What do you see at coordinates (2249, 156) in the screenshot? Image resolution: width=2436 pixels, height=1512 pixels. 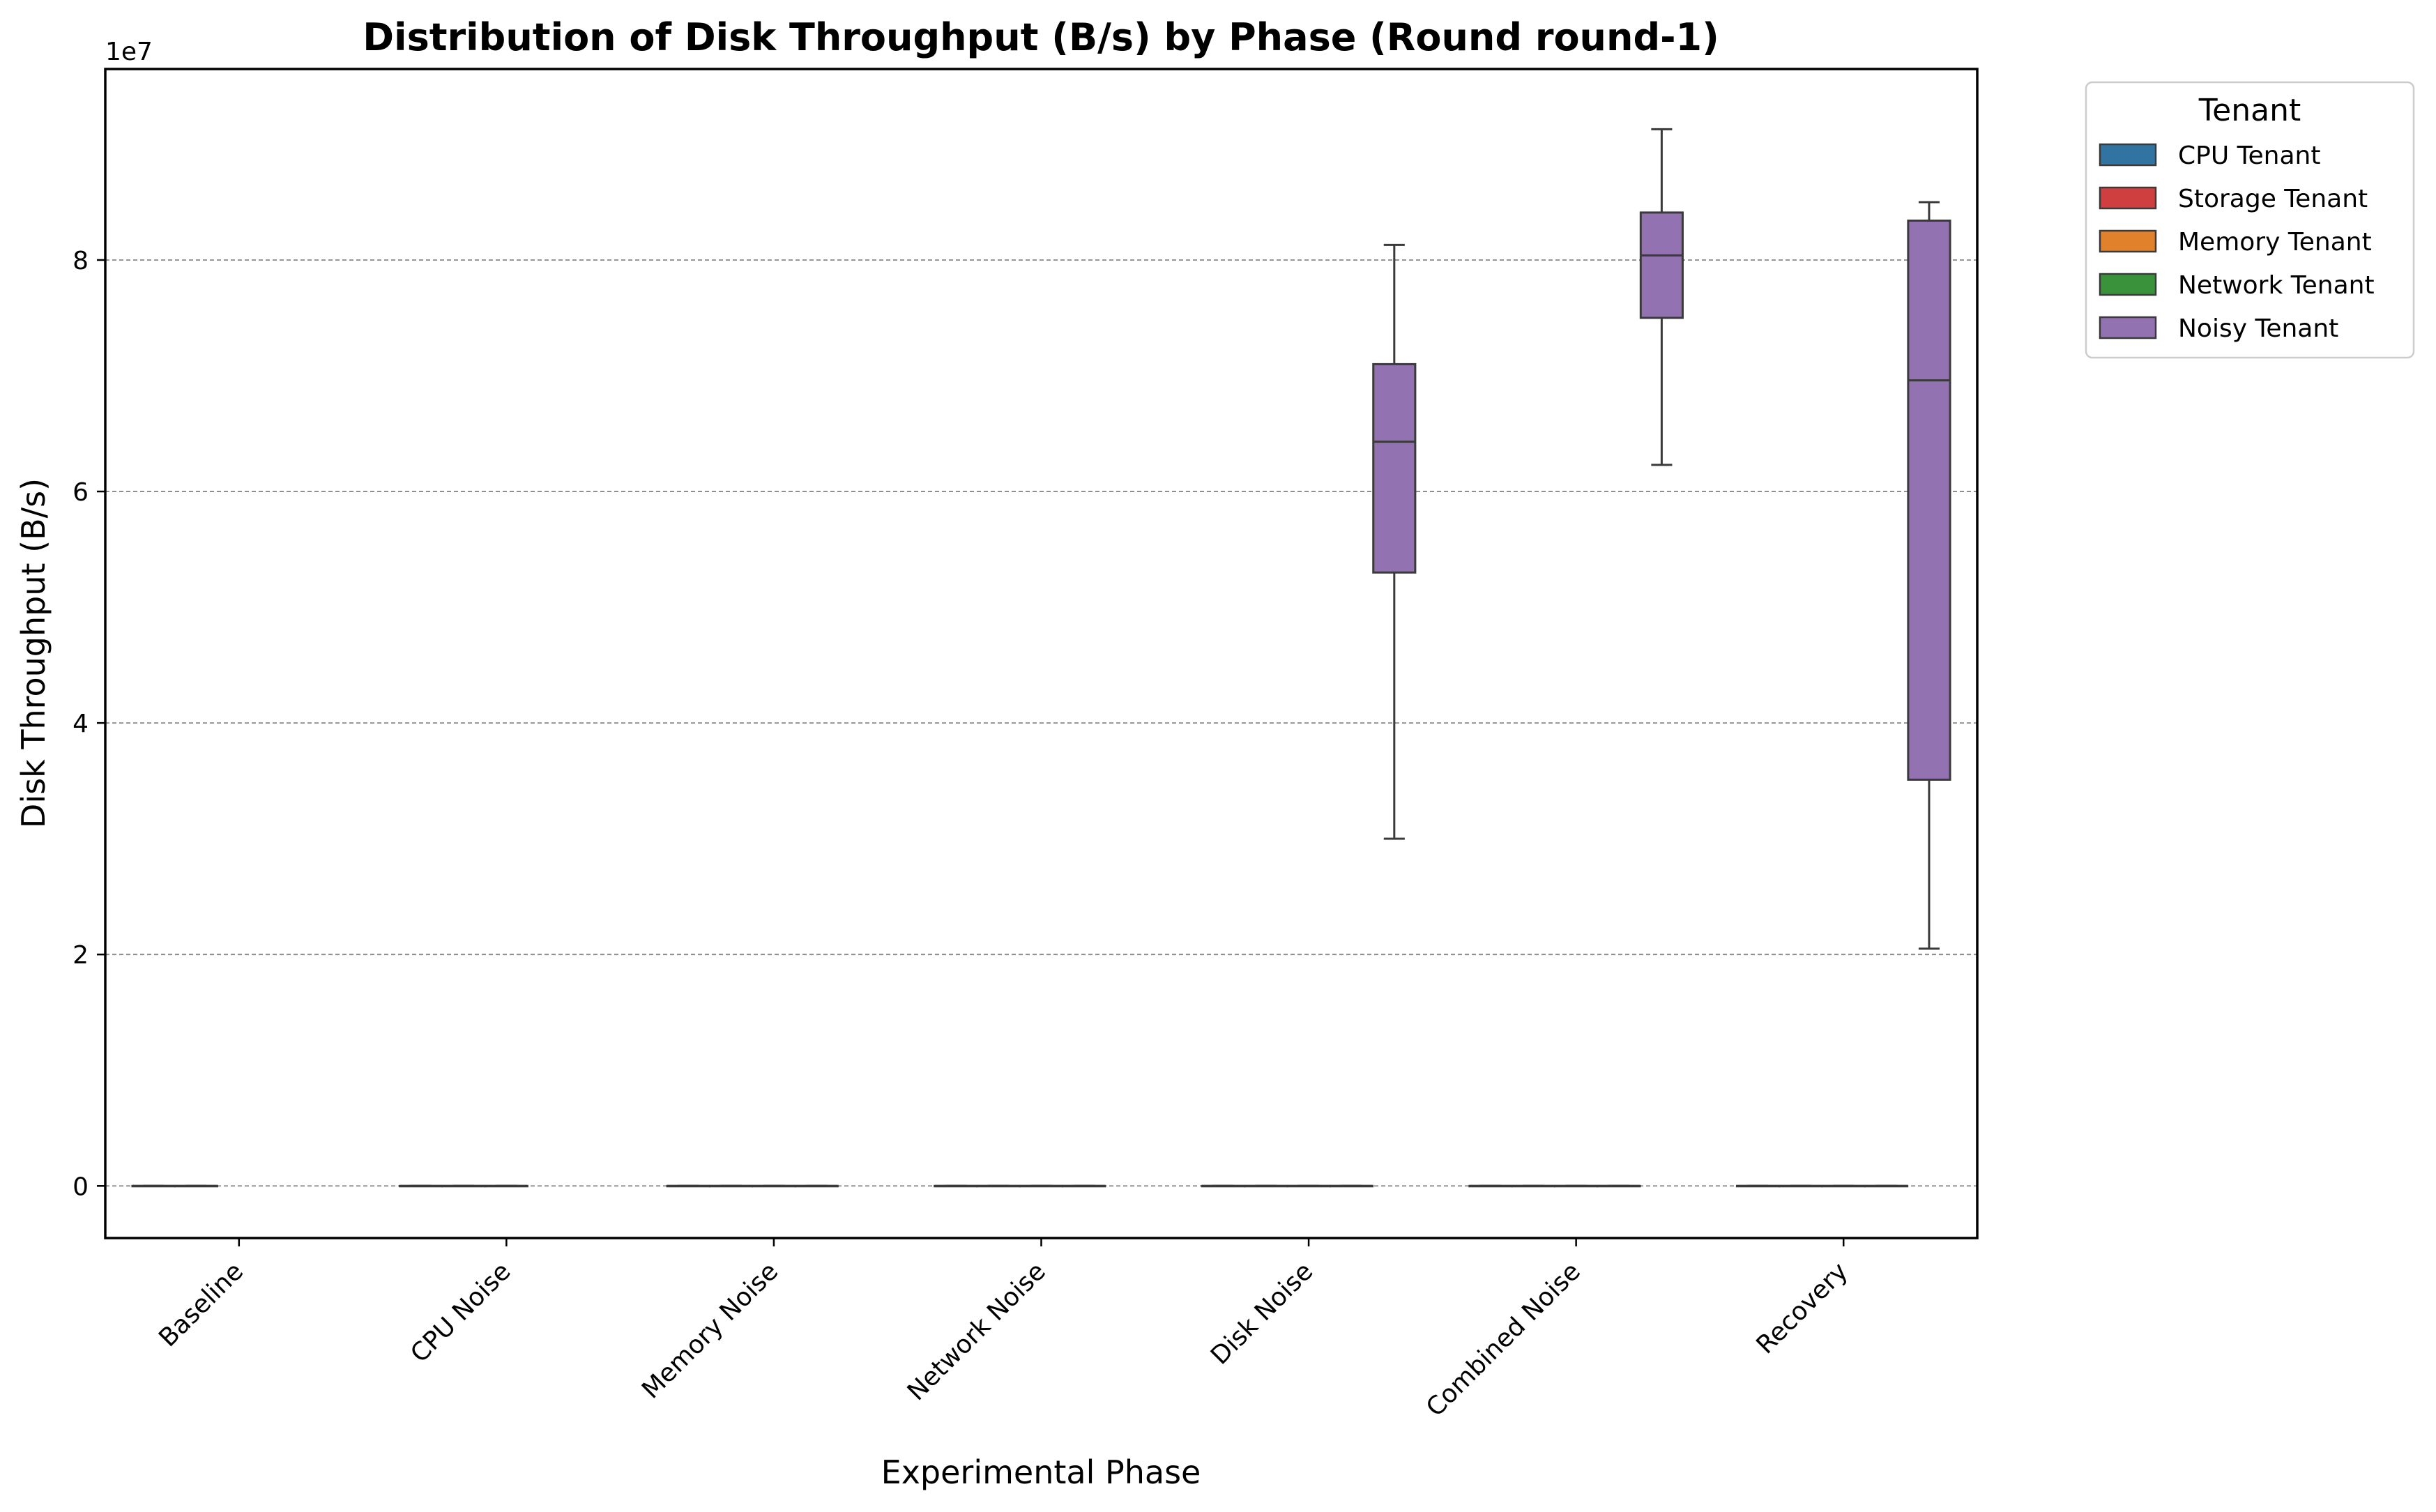 I see `legend-label: CPU Tenant` at bounding box center [2249, 156].